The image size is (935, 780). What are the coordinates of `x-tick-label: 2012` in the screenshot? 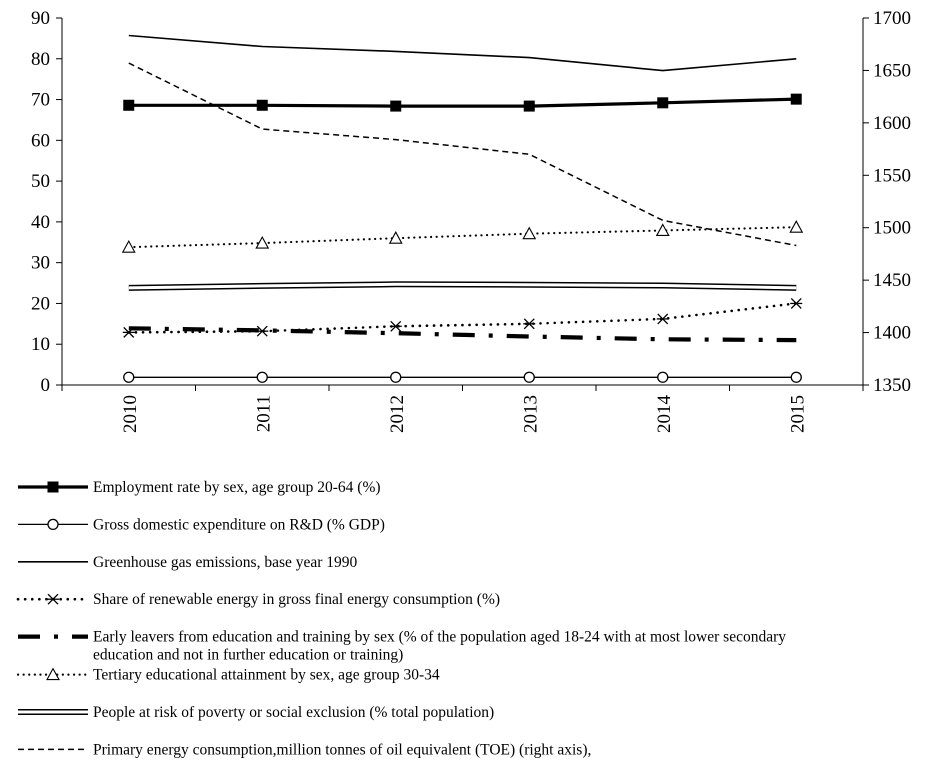 It's located at (397, 414).